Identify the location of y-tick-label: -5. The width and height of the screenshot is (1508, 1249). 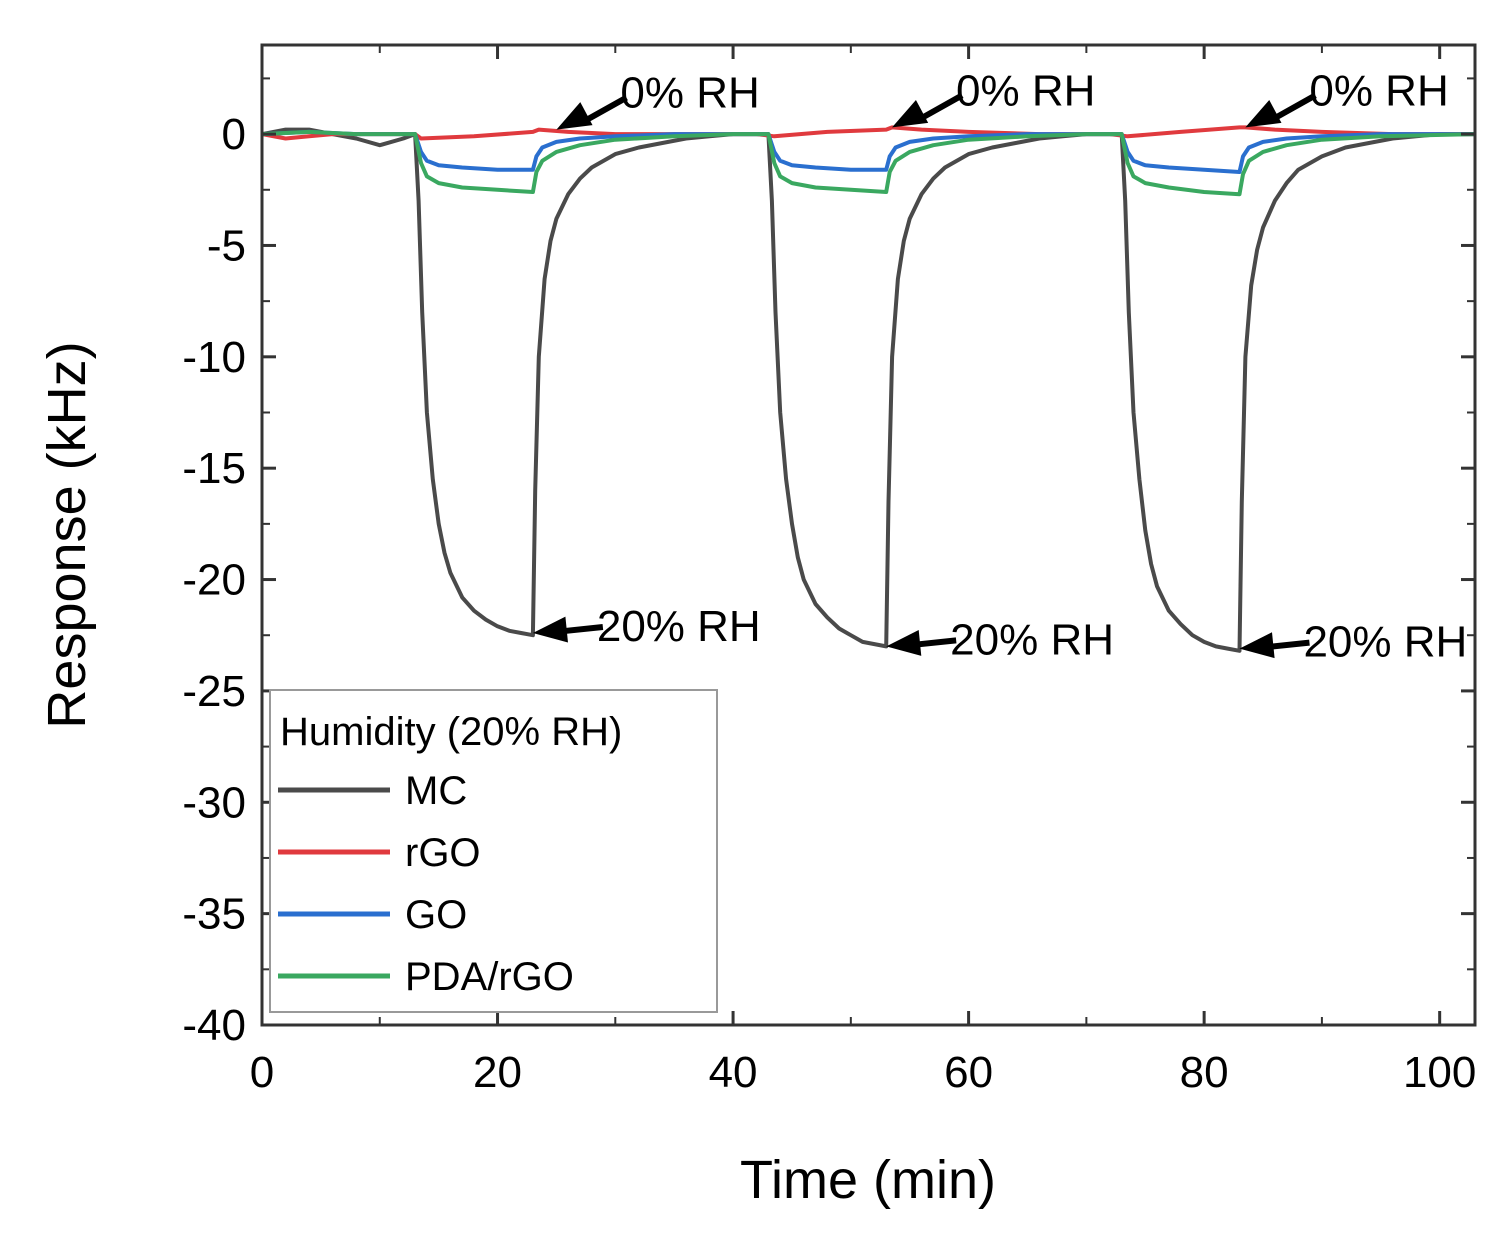
(226, 245).